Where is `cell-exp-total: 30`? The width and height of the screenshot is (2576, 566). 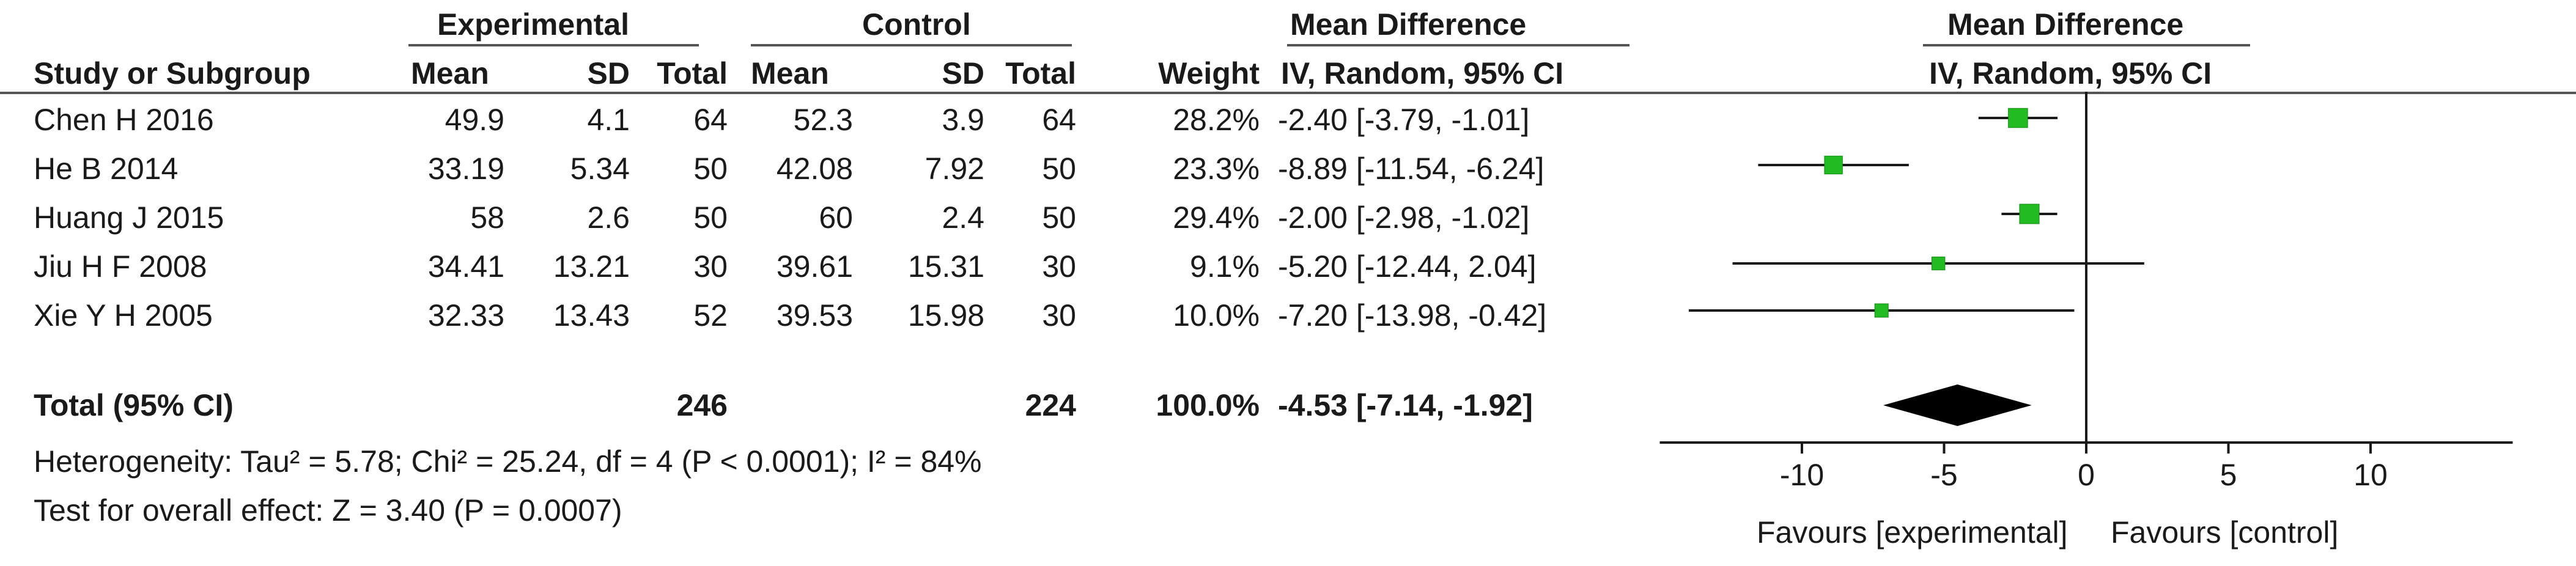 cell-exp-total: 30 is located at coordinates (711, 267).